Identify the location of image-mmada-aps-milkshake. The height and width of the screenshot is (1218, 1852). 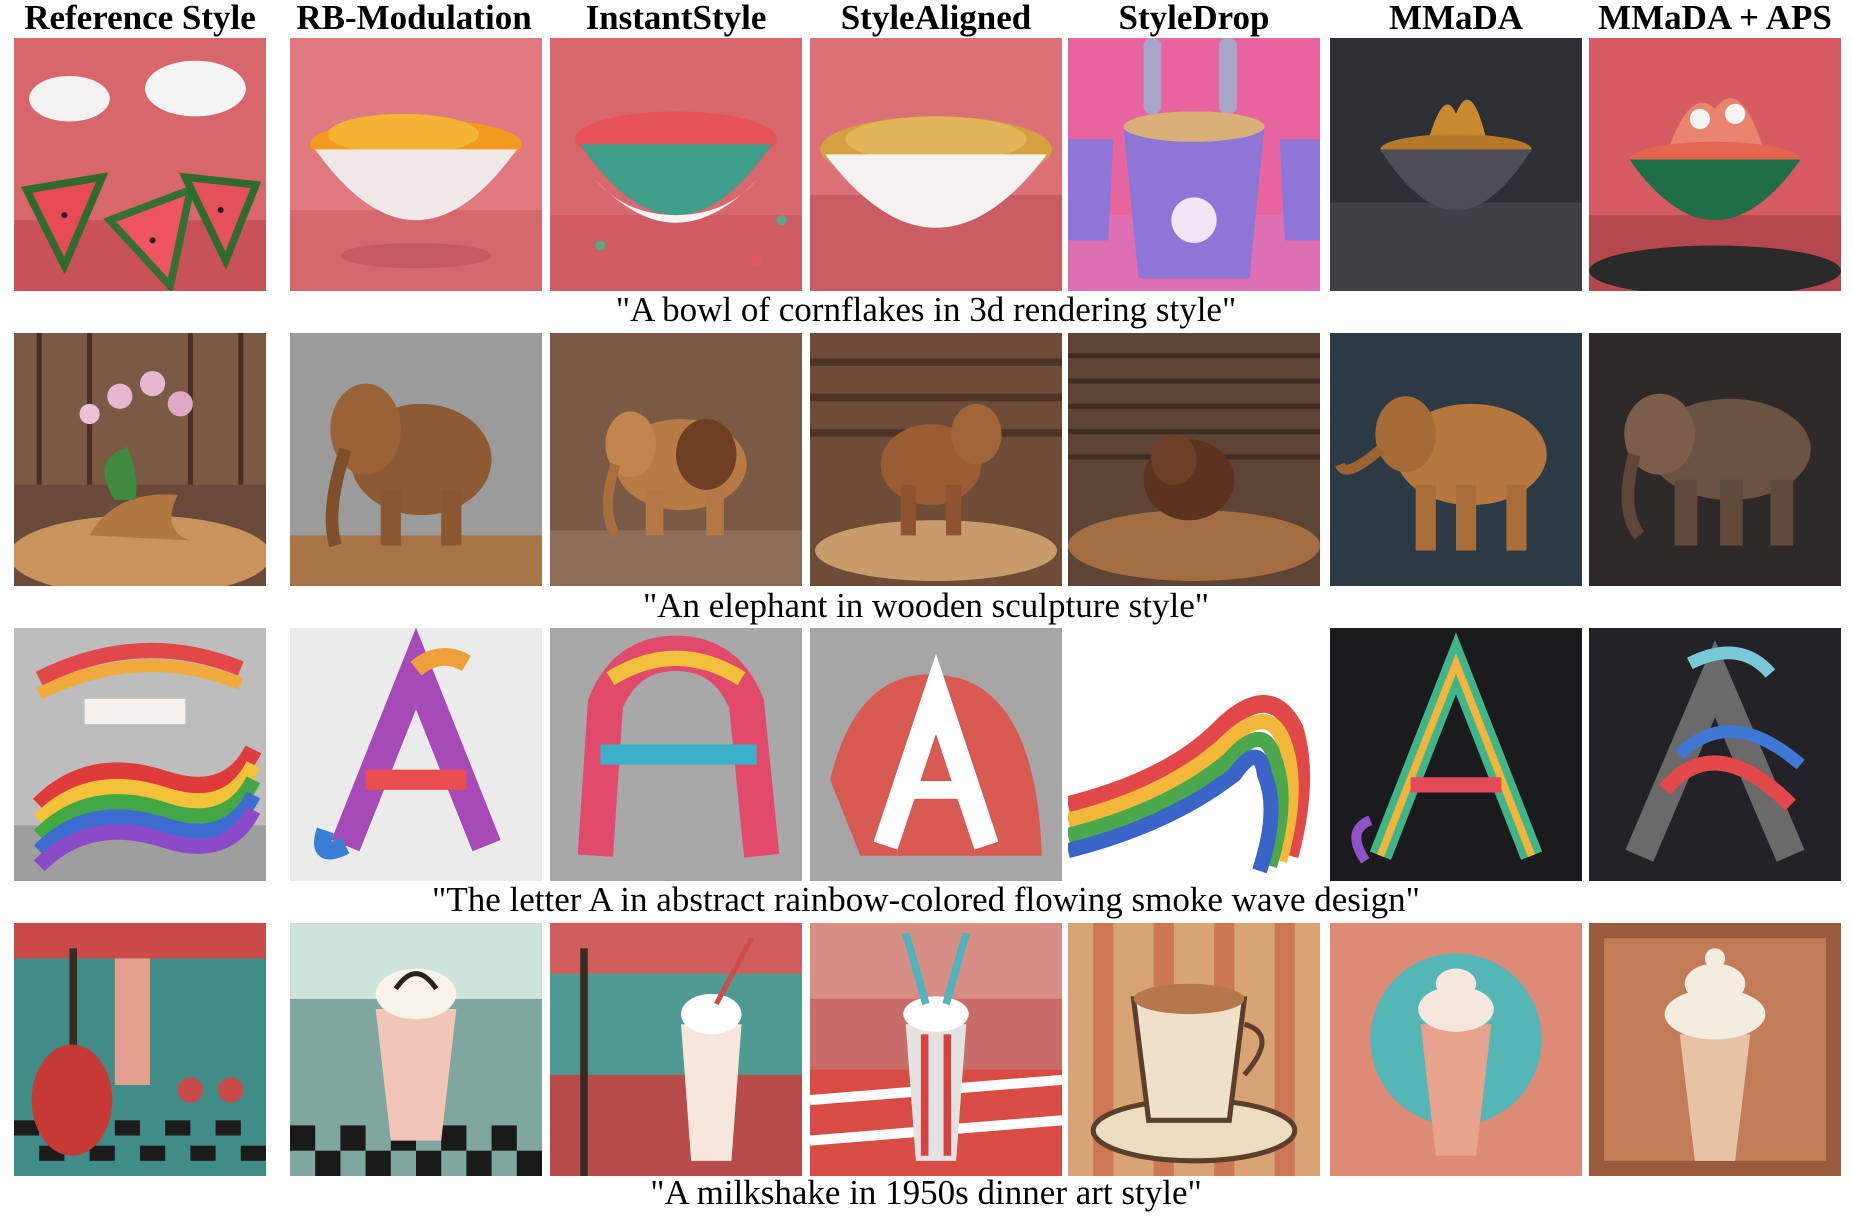
(1715, 1049).